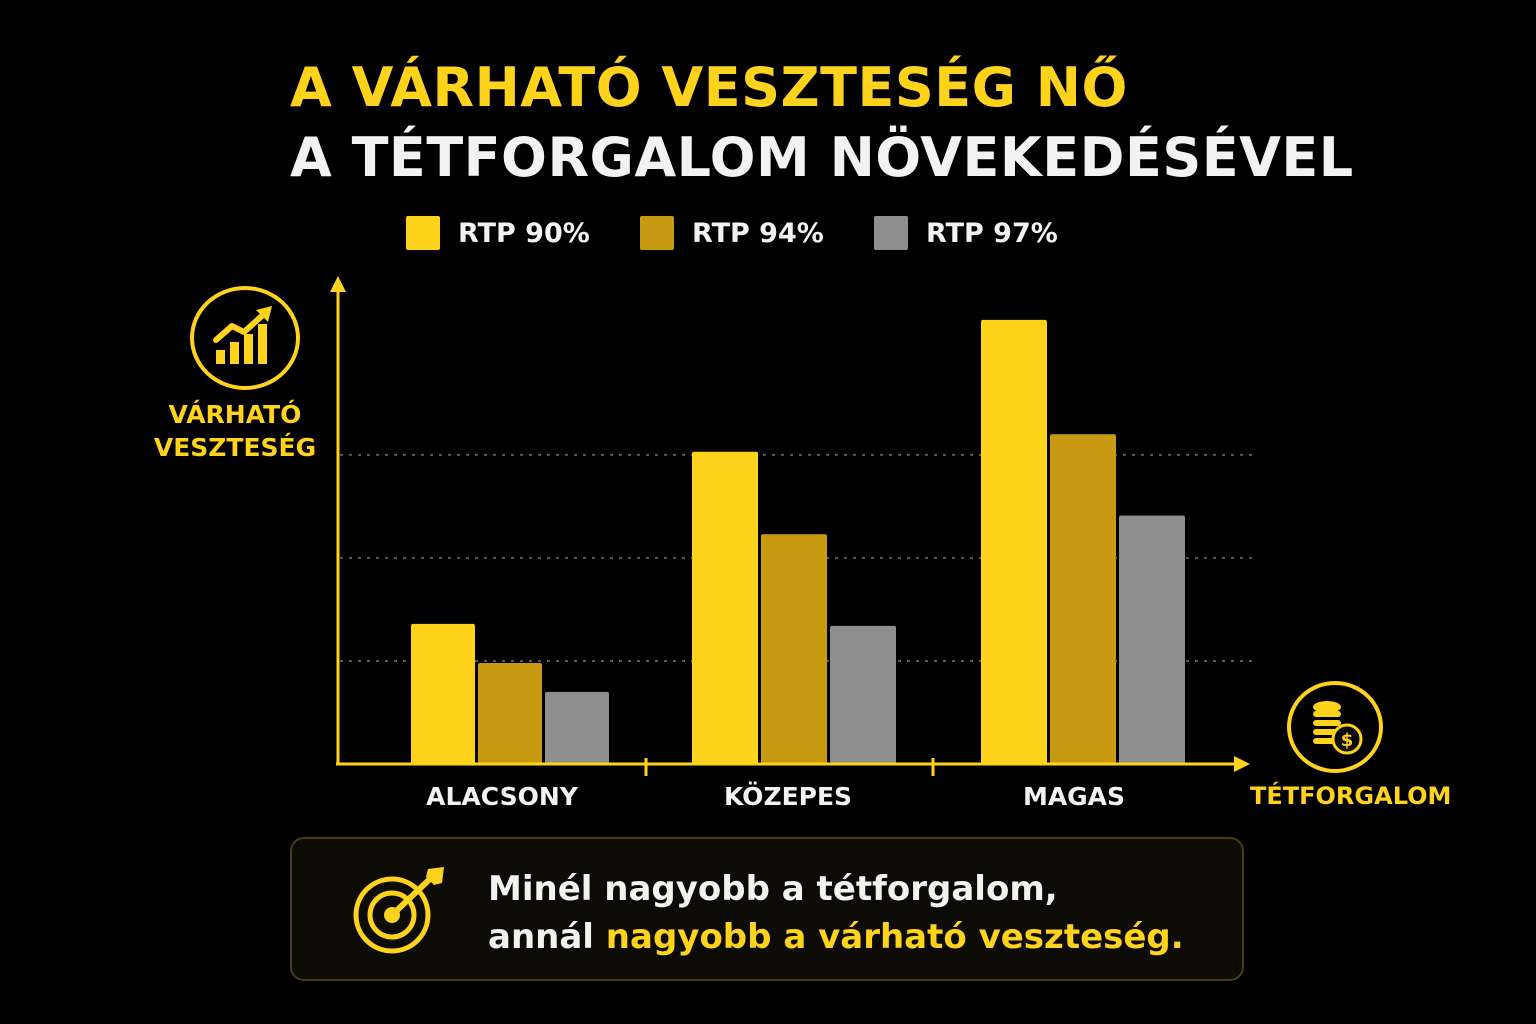 The height and width of the screenshot is (1024, 1536). What do you see at coordinates (1074, 796) in the screenshot?
I see `x-tick-label-magas: MAGAS` at bounding box center [1074, 796].